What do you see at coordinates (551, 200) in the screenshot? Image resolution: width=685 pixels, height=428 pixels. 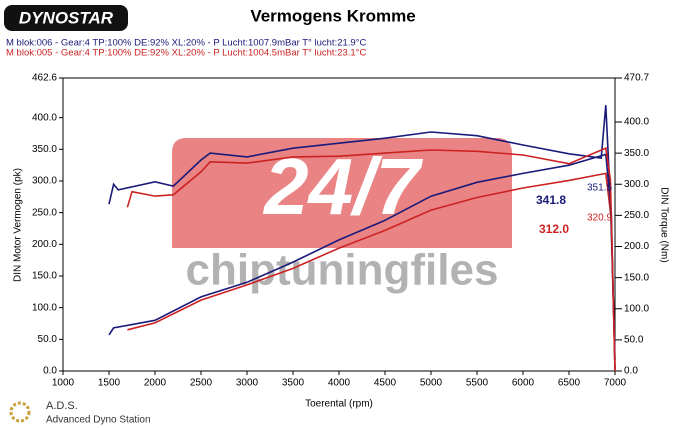 I see `annotation: 341.8` at bounding box center [551, 200].